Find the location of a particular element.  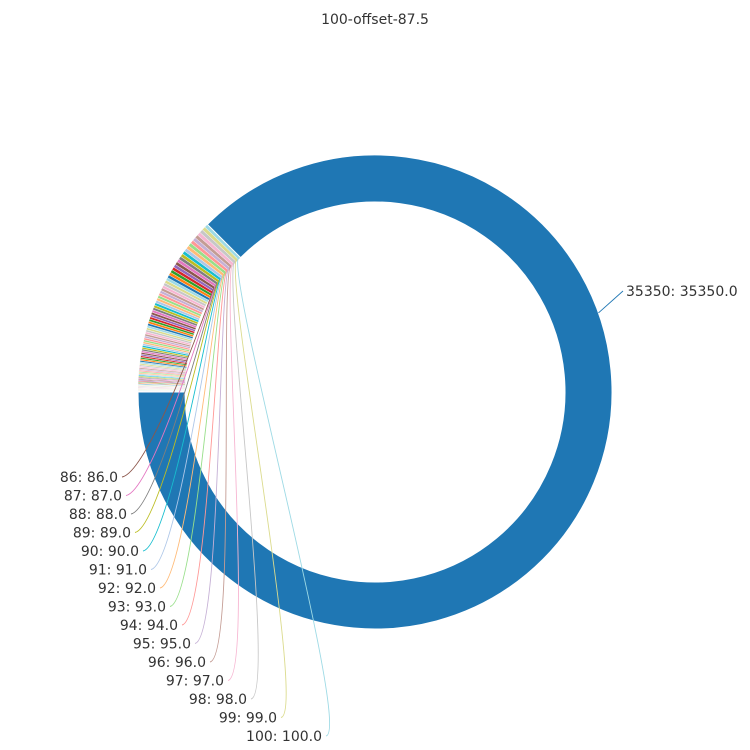

slice-label-100: 100: 100.0 is located at coordinates (284, 737).